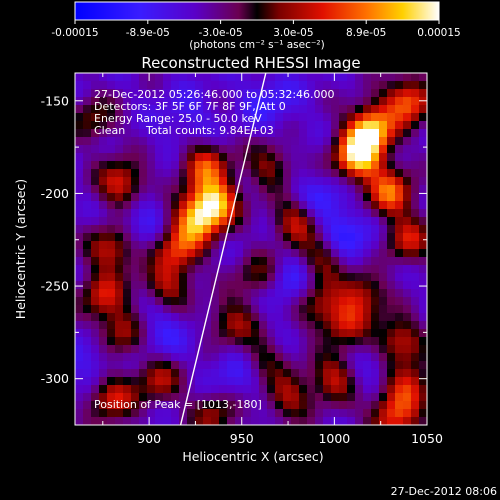  Describe the element at coordinates (444, 491) in the screenshot. I see `footer-timestamp: 27-Dec-2012 08:06` at that location.